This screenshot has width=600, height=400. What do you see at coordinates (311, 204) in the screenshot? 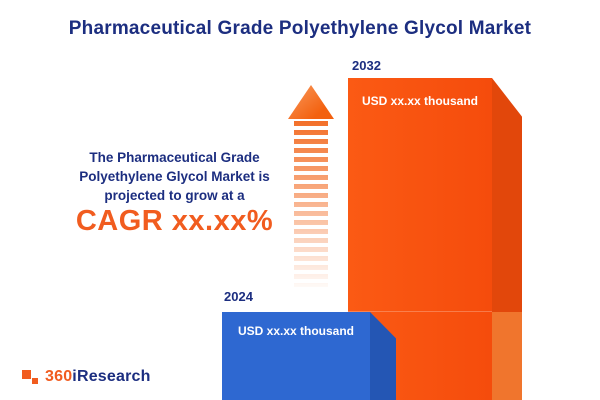
I see `growth-arrow-trail-icon` at bounding box center [311, 204].